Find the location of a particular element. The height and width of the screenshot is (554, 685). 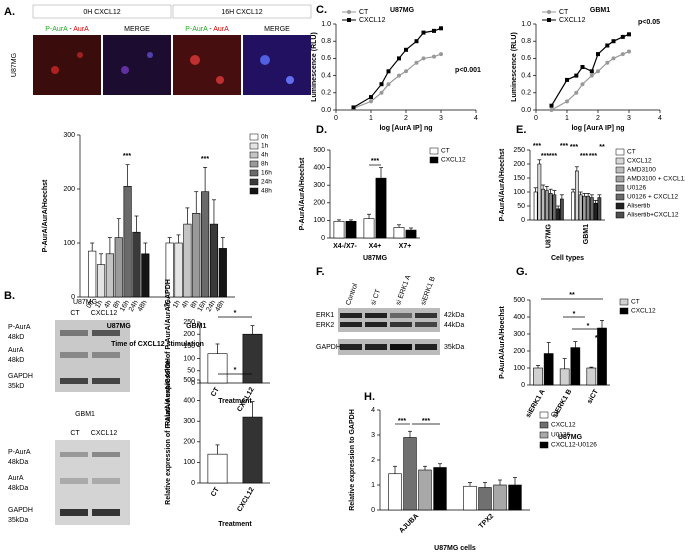

image-header: 16H CXCL12 is located at coordinates (241, 12).